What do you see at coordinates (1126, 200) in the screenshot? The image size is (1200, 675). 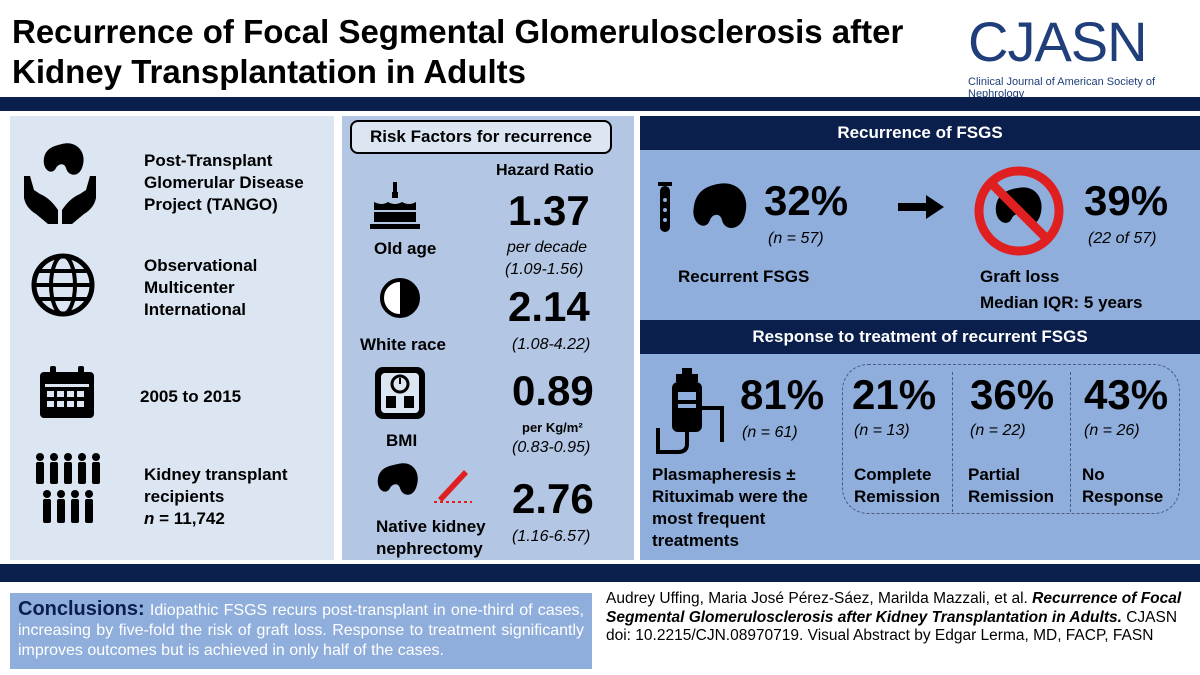 I see `graft-loss-pct: 39%` at bounding box center [1126, 200].